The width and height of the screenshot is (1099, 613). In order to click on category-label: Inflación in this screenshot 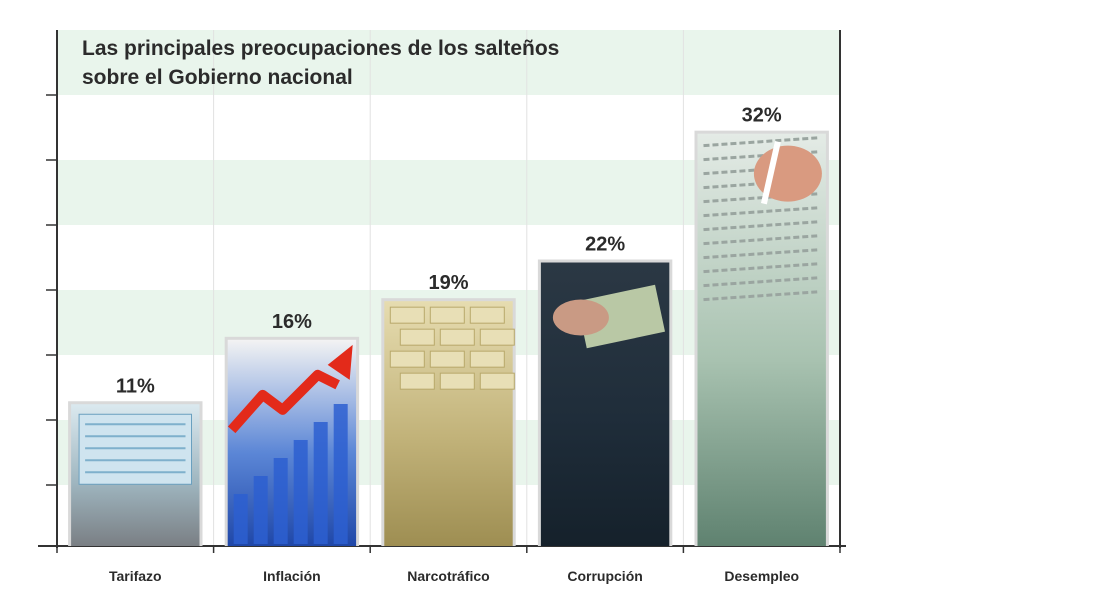, I will do `click(292, 576)`.